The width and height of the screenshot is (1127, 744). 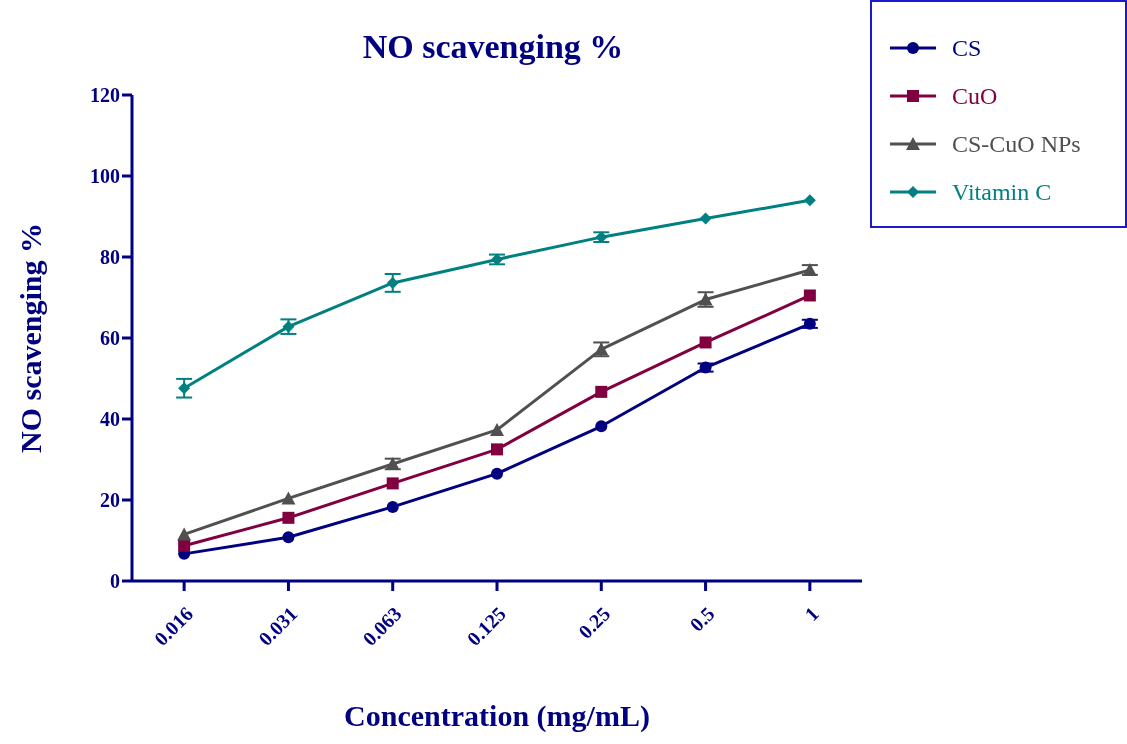 What do you see at coordinates (975, 96) in the screenshot?
I see `legend-label: CuO` at bounding box center [975, 96].